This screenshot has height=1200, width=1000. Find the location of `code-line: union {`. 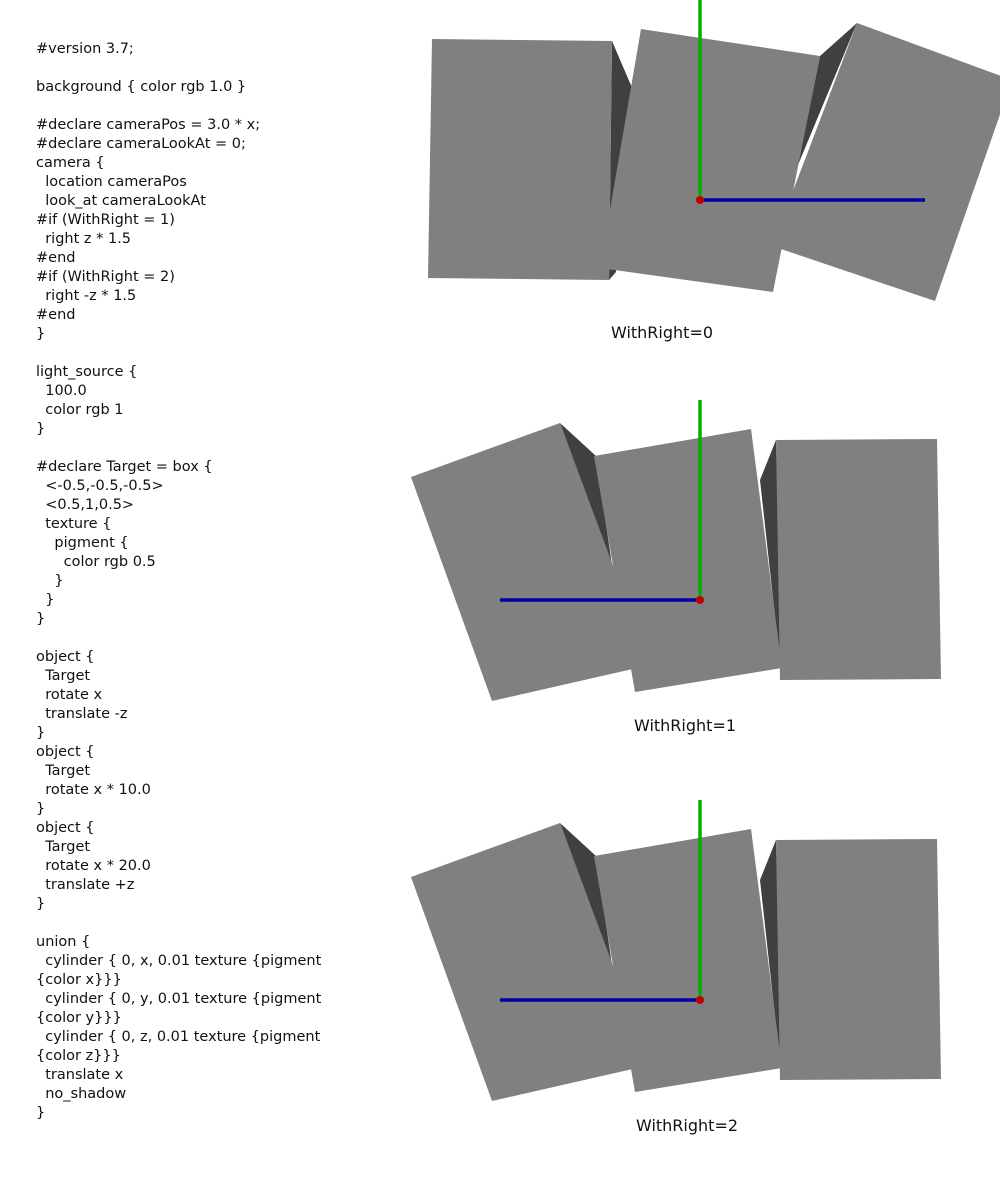

code-line: union { is located at coordinates (63, 942).